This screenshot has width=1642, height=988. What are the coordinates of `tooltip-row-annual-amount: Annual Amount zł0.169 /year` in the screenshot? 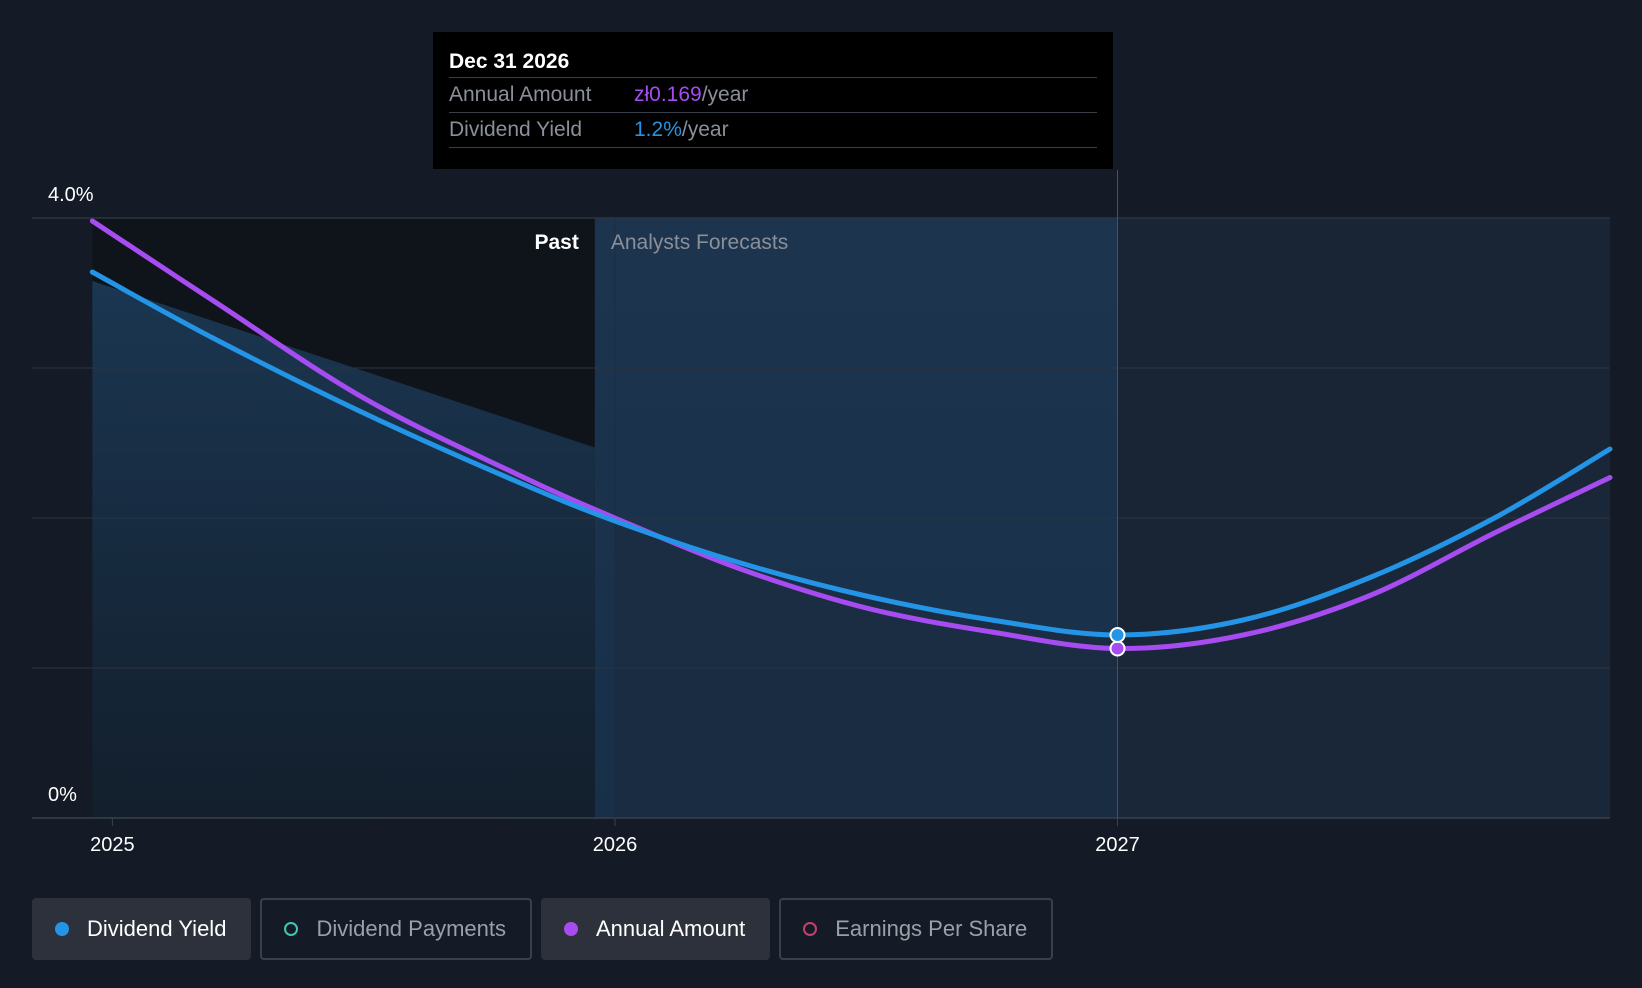 It's located at (773, 94).